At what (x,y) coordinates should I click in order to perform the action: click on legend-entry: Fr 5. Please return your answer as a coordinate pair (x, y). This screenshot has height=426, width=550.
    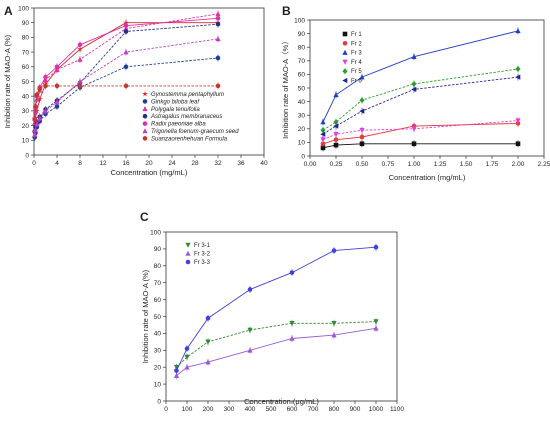
    Looking at the image, I should click on (352, 71).